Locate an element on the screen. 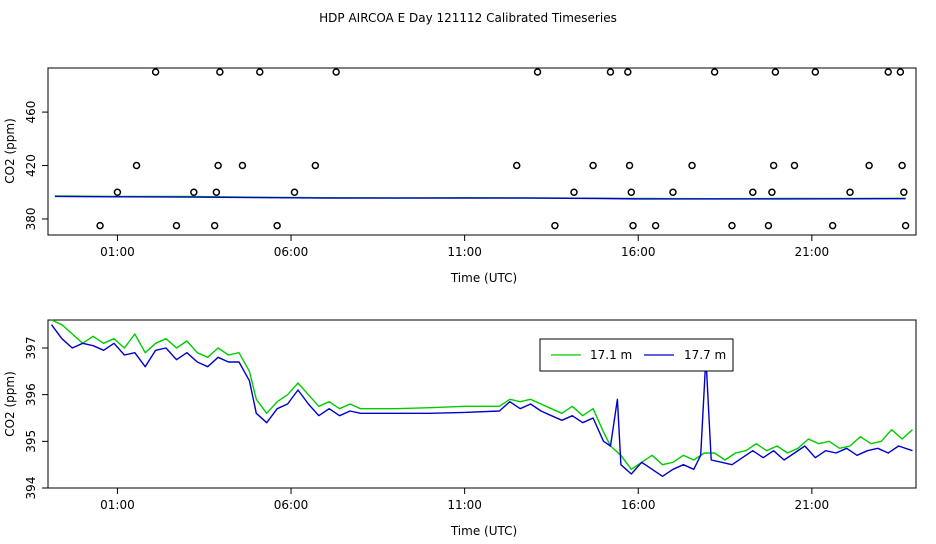  top-x-tick-label: 21:00 is located at coordinates (812, 252).